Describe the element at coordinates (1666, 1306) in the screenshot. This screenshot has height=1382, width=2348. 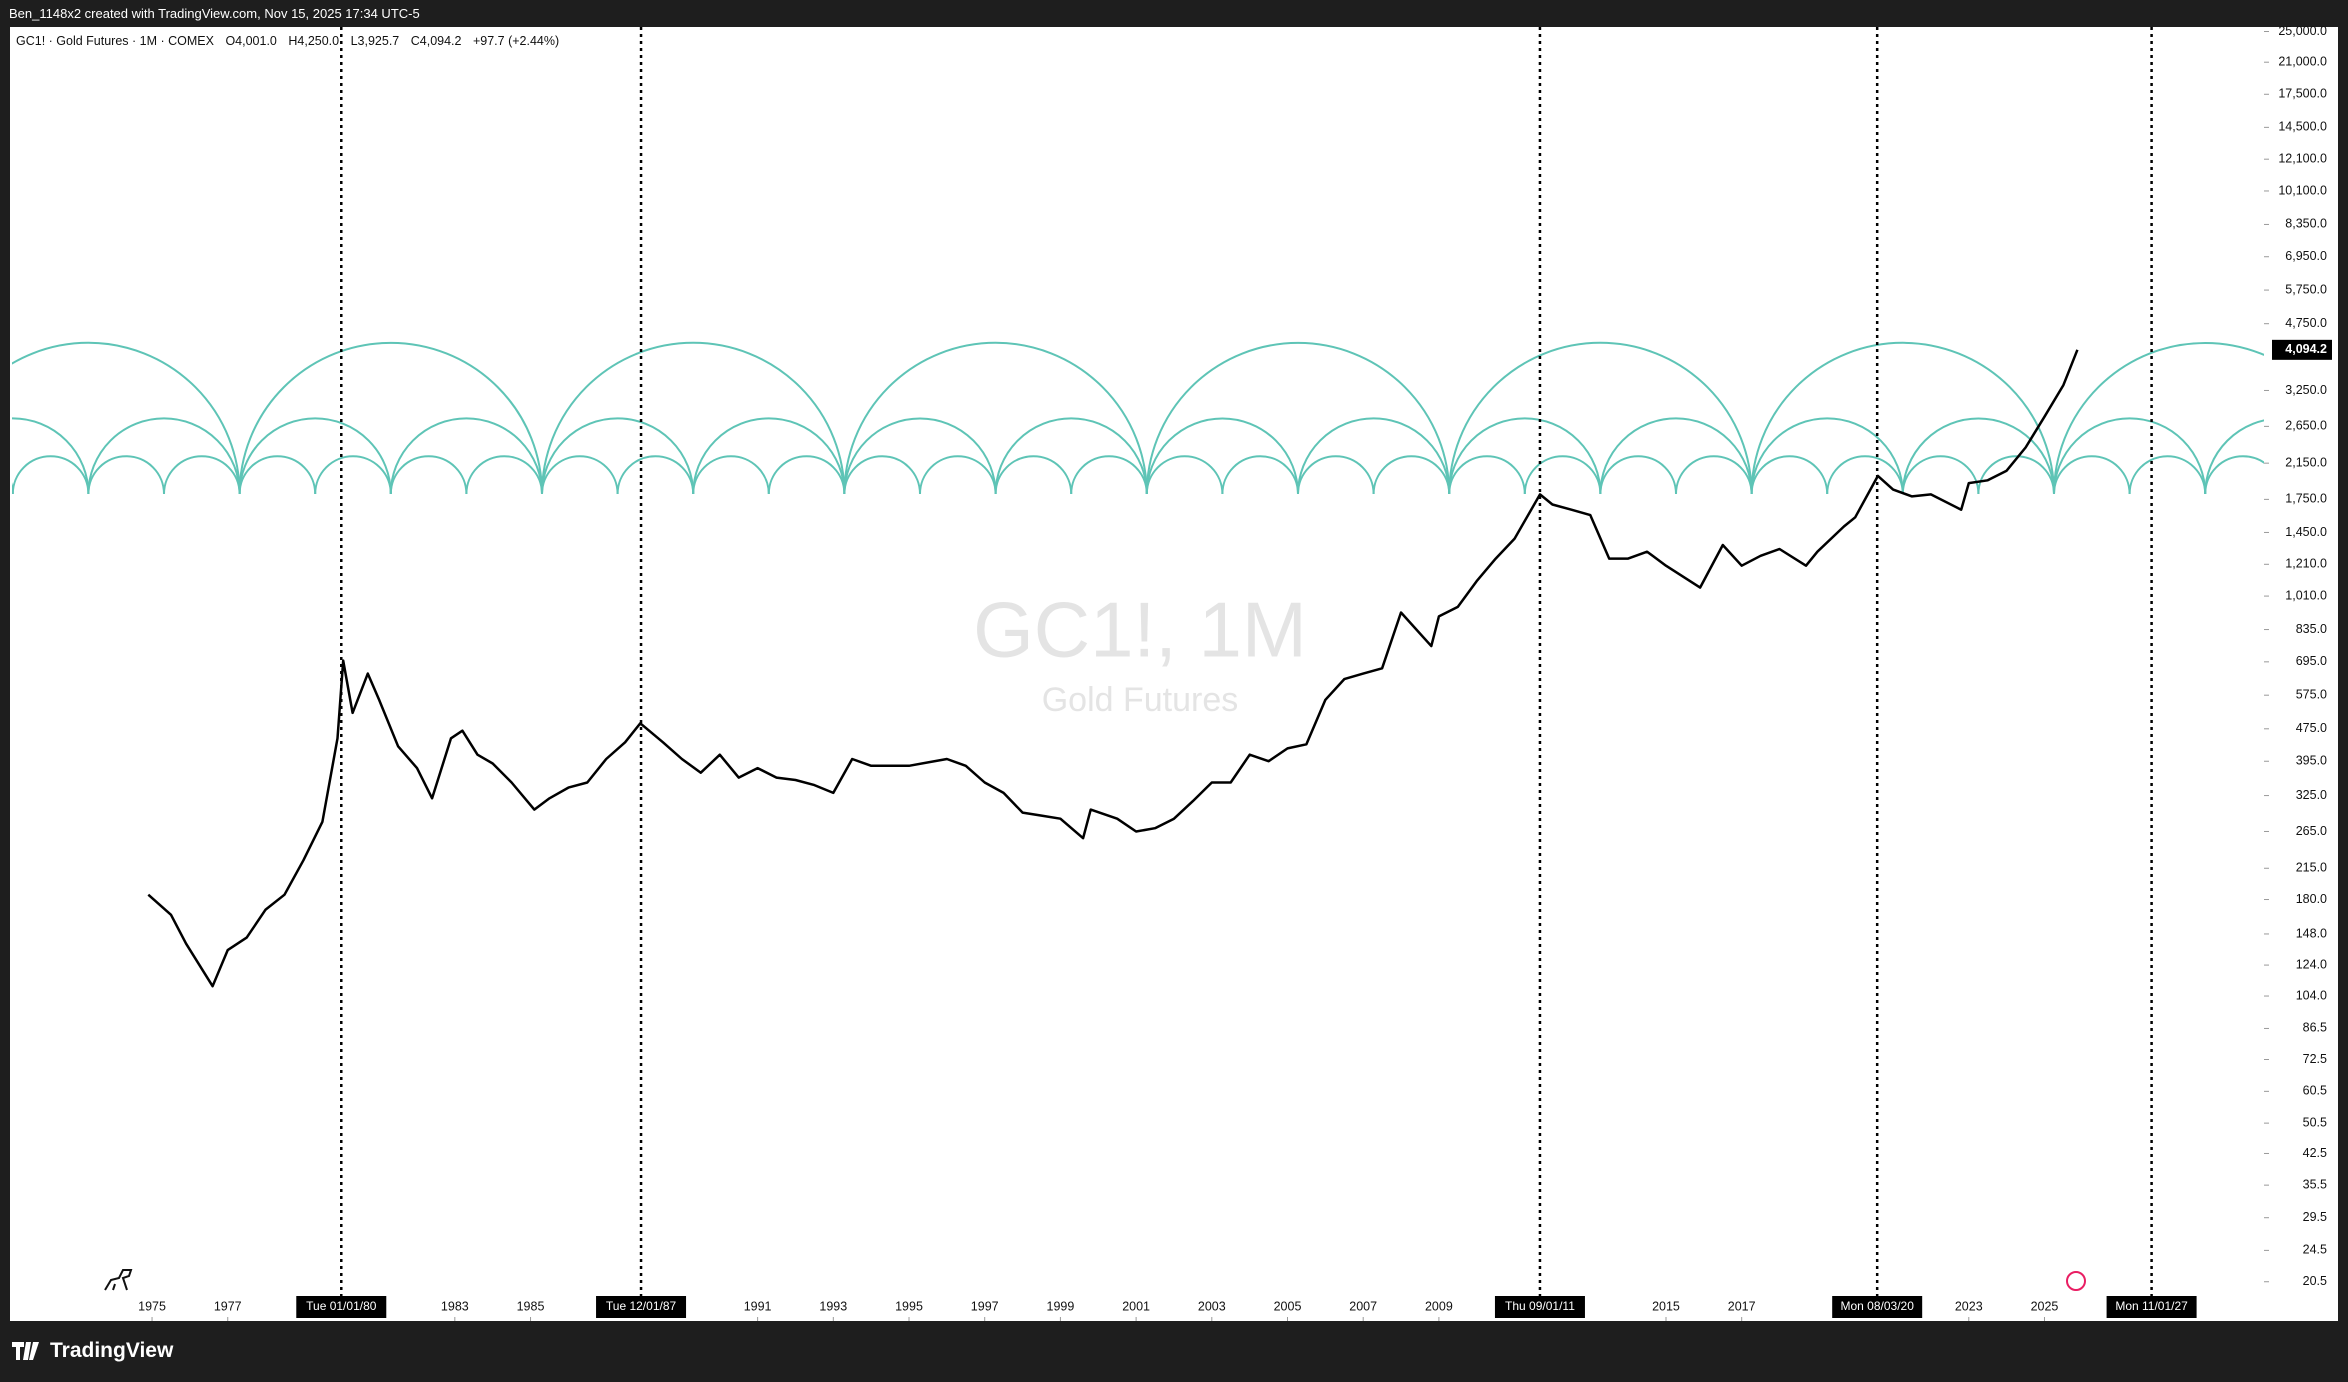
I see `x-tick-label: 2015` at that location.